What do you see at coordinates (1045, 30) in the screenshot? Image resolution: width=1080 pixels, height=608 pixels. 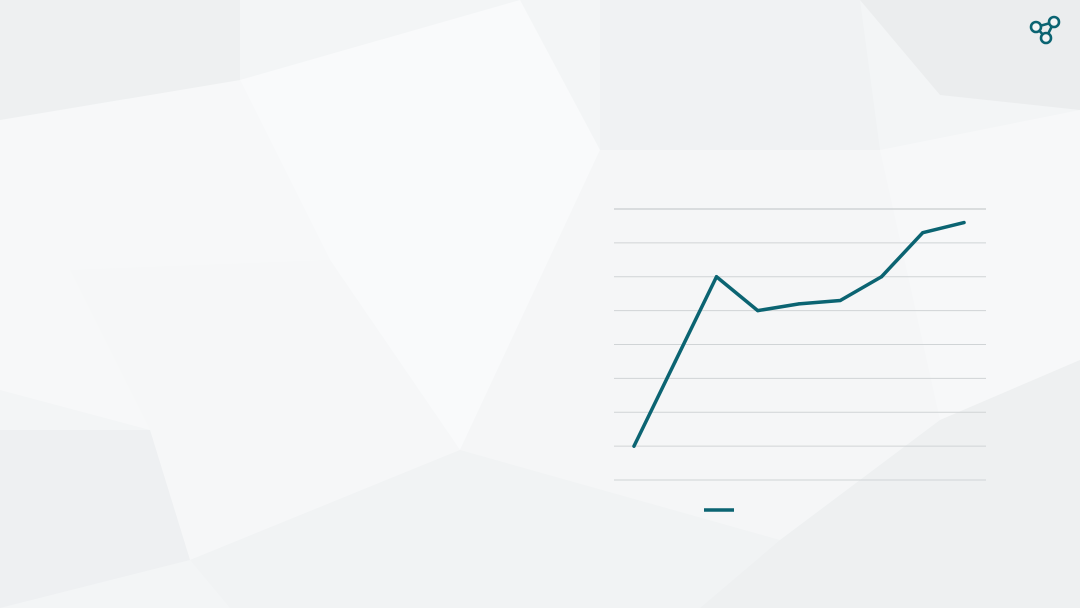 I see `share-network-icon` at bounding box center [1045, 30].